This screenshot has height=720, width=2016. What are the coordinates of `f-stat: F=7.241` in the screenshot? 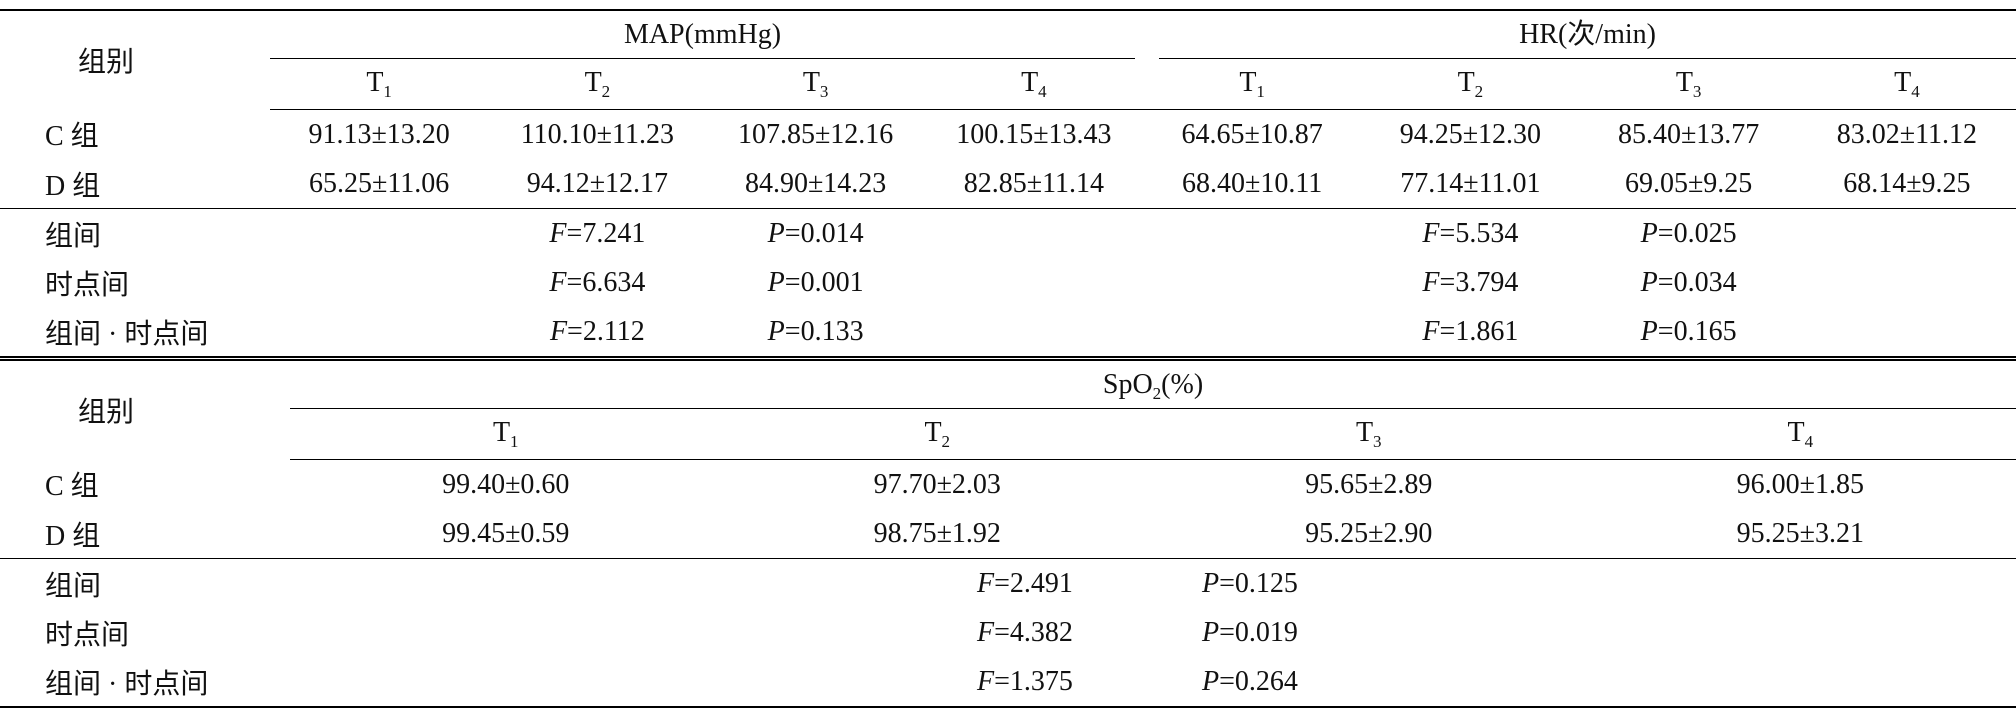 It's located at (597, 233).